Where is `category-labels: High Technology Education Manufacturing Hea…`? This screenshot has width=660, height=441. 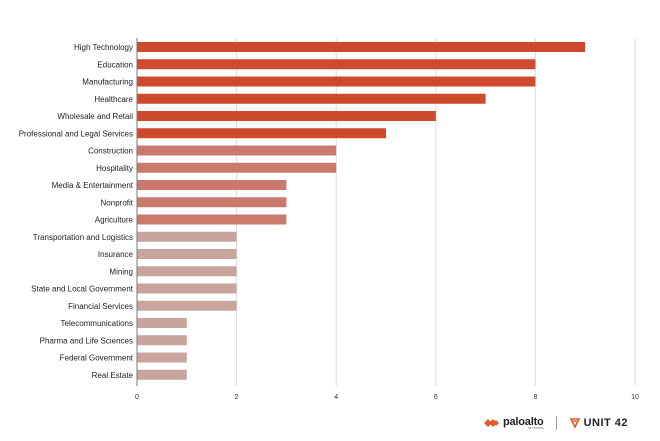
category-labels: High Technology Education Manufacturing Hea… is located at coordinates (76, 211).